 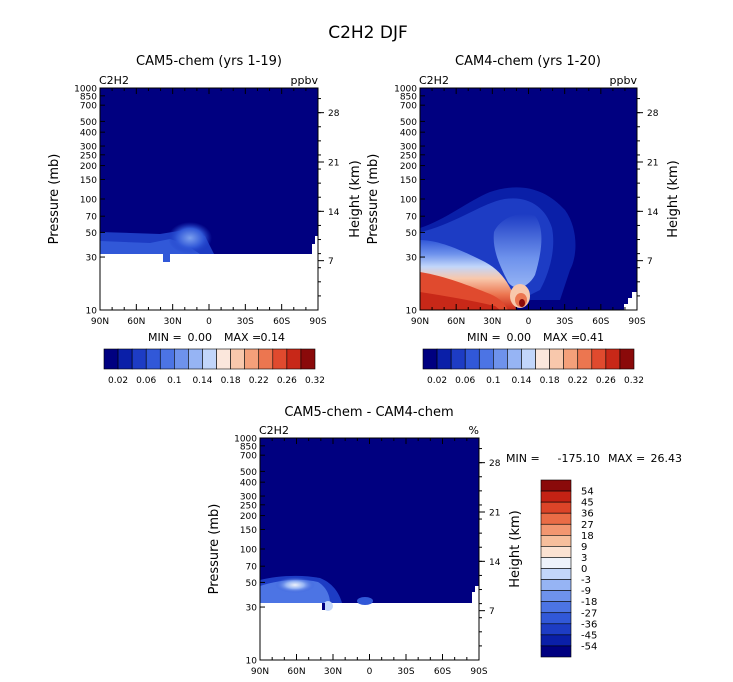 I want to click on pressure-tick-label: 700, so click(x=248, y=457).